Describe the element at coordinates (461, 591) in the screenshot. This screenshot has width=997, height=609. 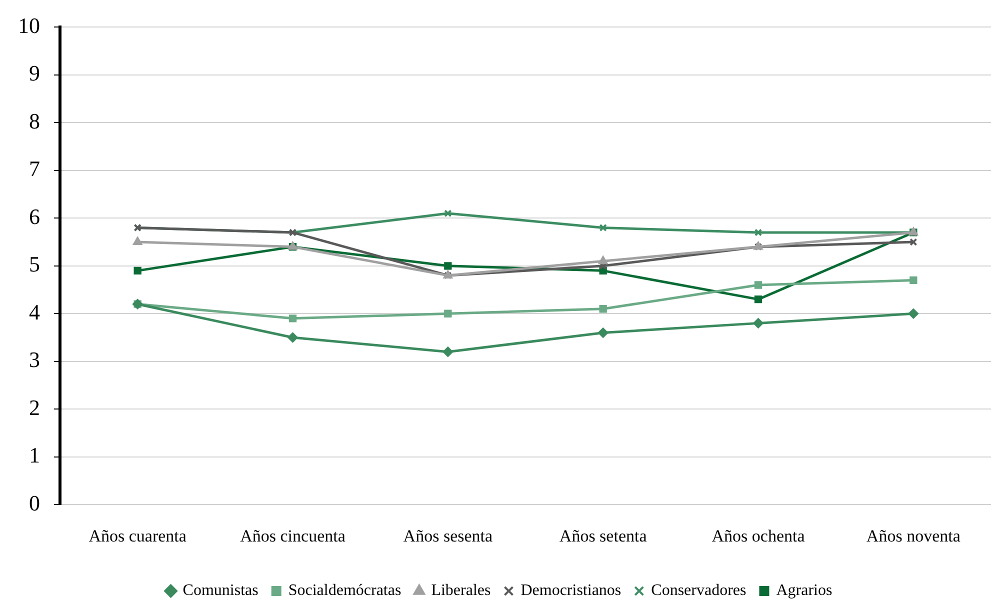
I see `legend-label: Liberales` at that location.